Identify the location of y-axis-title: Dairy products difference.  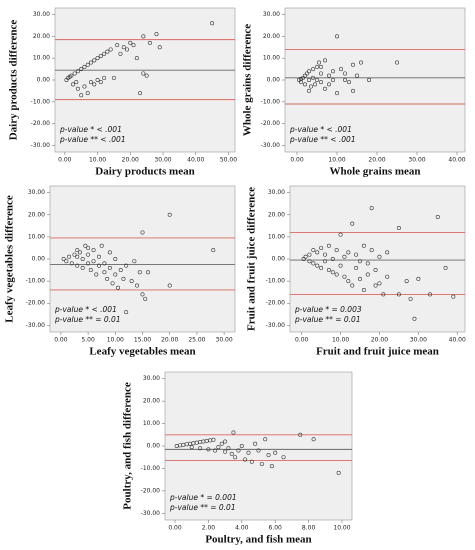
(14, 80).